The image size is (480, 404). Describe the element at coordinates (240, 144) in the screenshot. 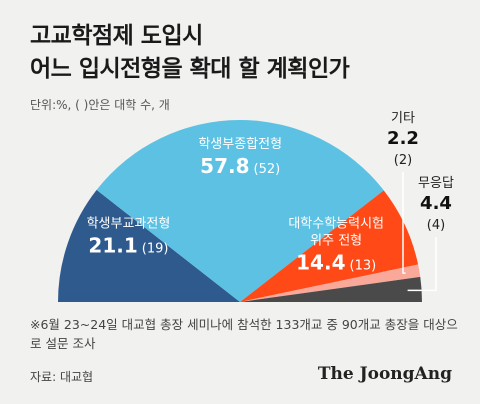

I see `slice-name-1: 학생부종합전형` at that location.